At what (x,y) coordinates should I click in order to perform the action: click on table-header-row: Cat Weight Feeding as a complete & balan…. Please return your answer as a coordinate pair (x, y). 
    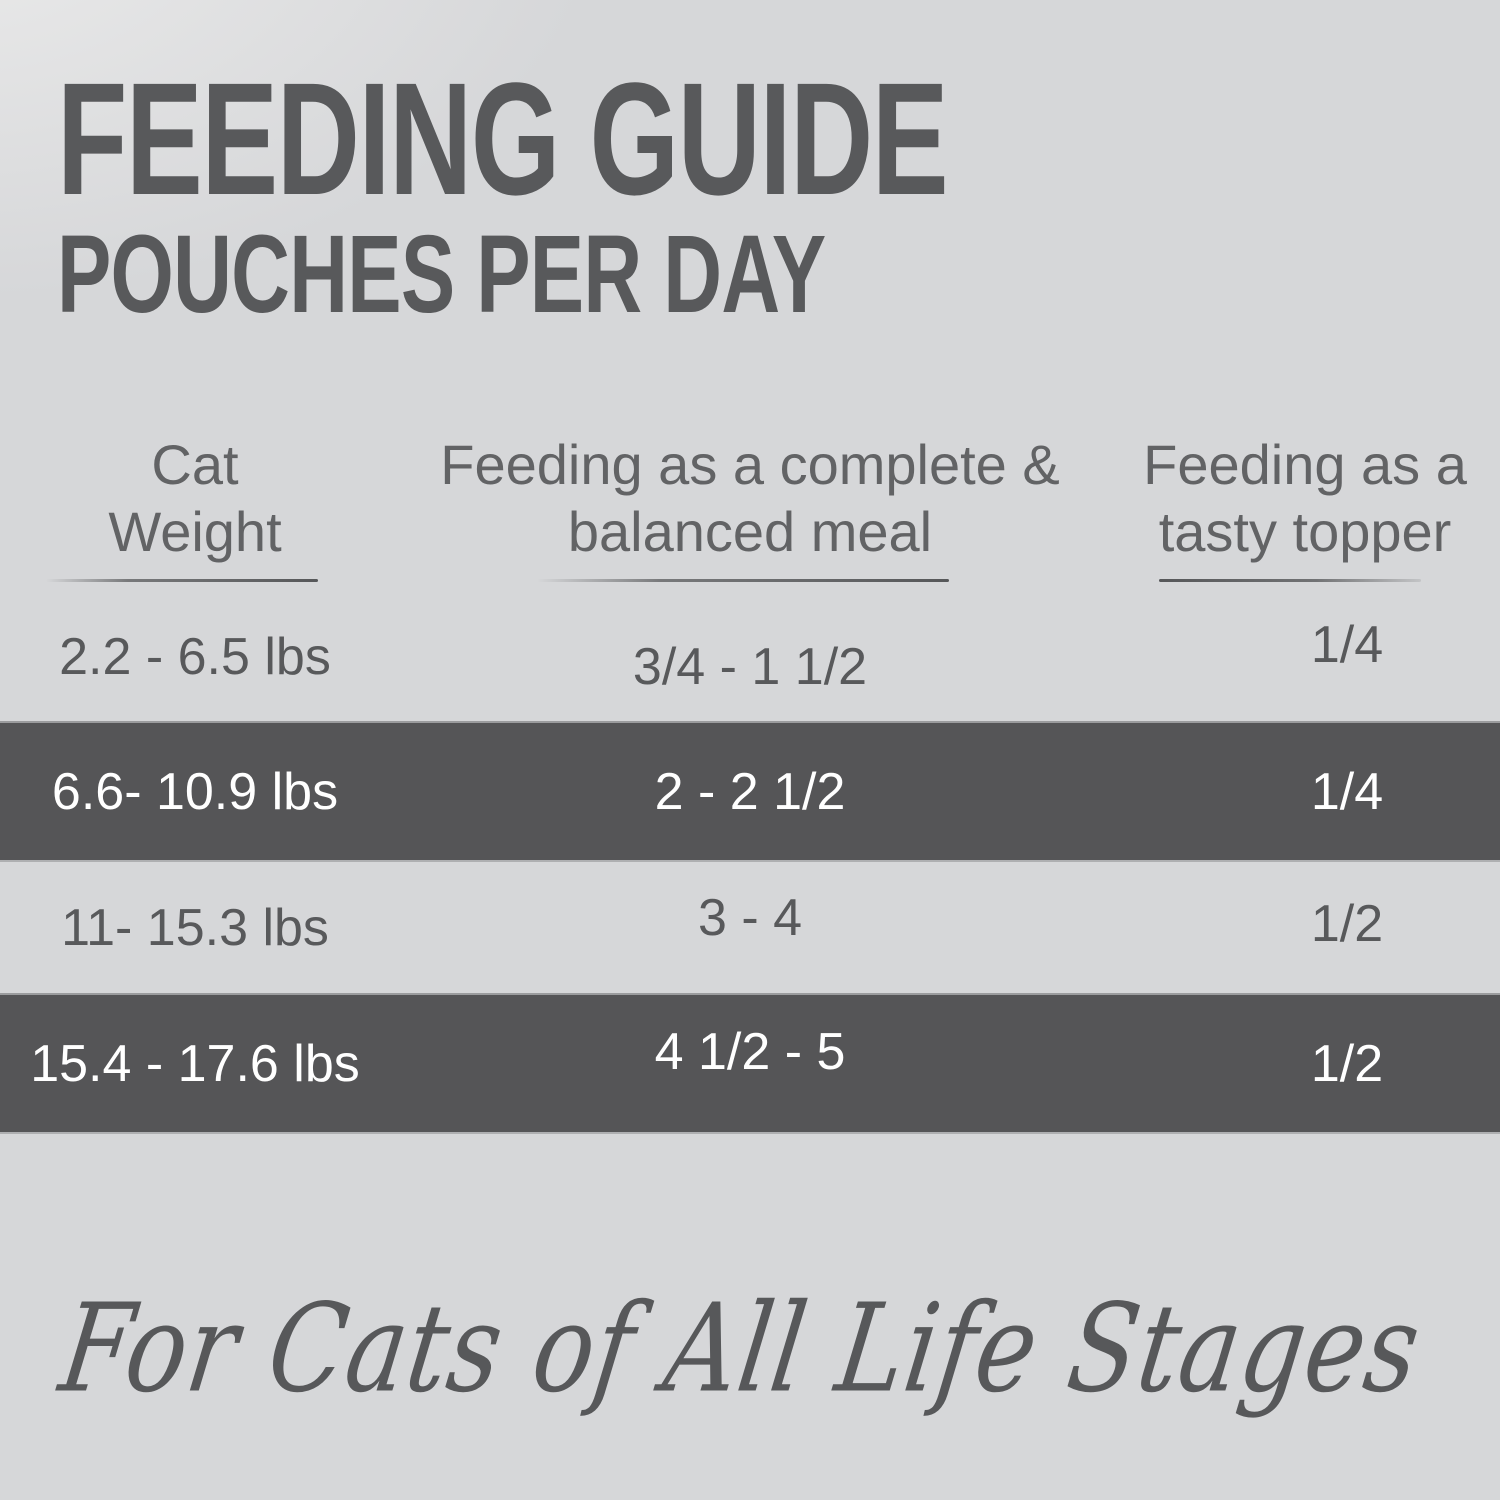
    Looking at the image, I should click on (750, 506).